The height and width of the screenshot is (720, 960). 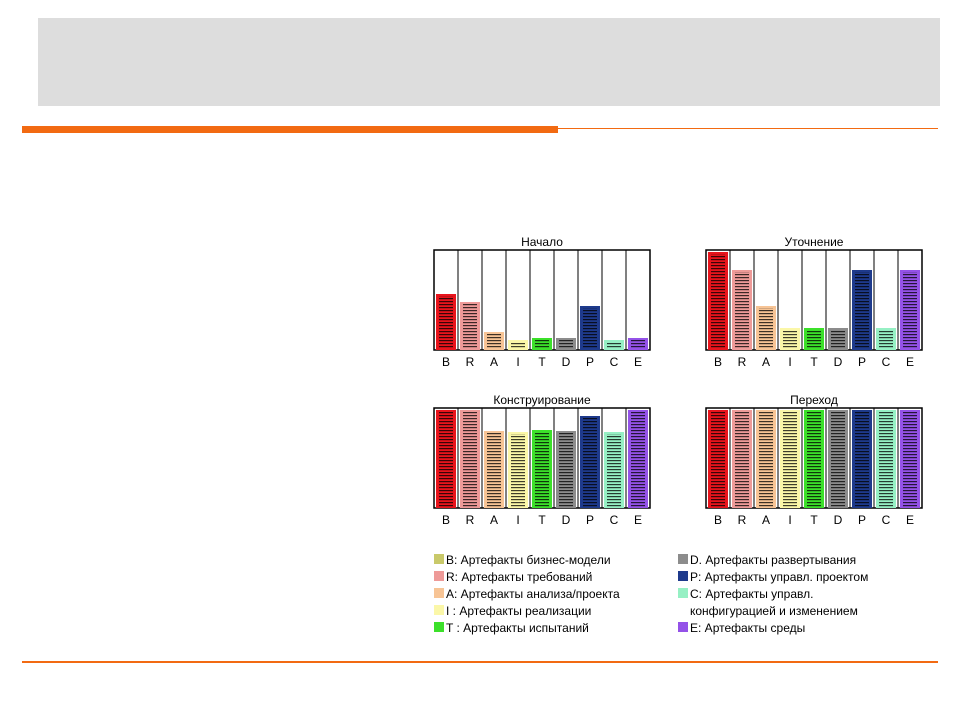 What do you see at coordinates (748, 128) in the screenshot?
I see `header-rule` at bounding box center [748, 128].